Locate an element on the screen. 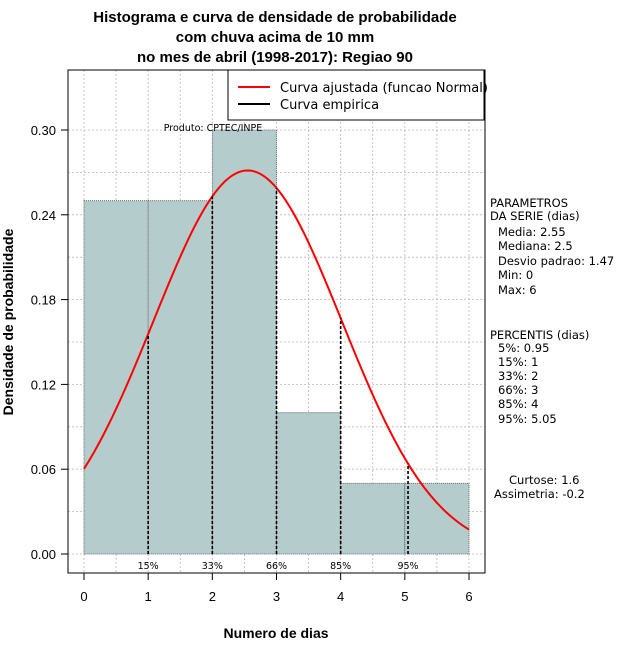 Image resolution: width=640 pixels, height=660 pixels. percentile-label-1: 33% is located at coordinates (212, 566).